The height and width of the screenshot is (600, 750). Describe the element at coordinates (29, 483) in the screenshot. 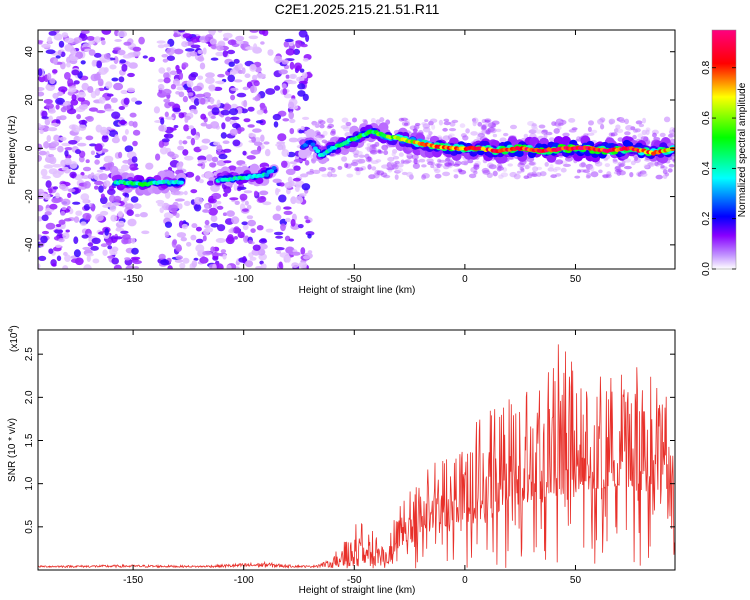

I see `y-tick-label: 1.0` at that location.